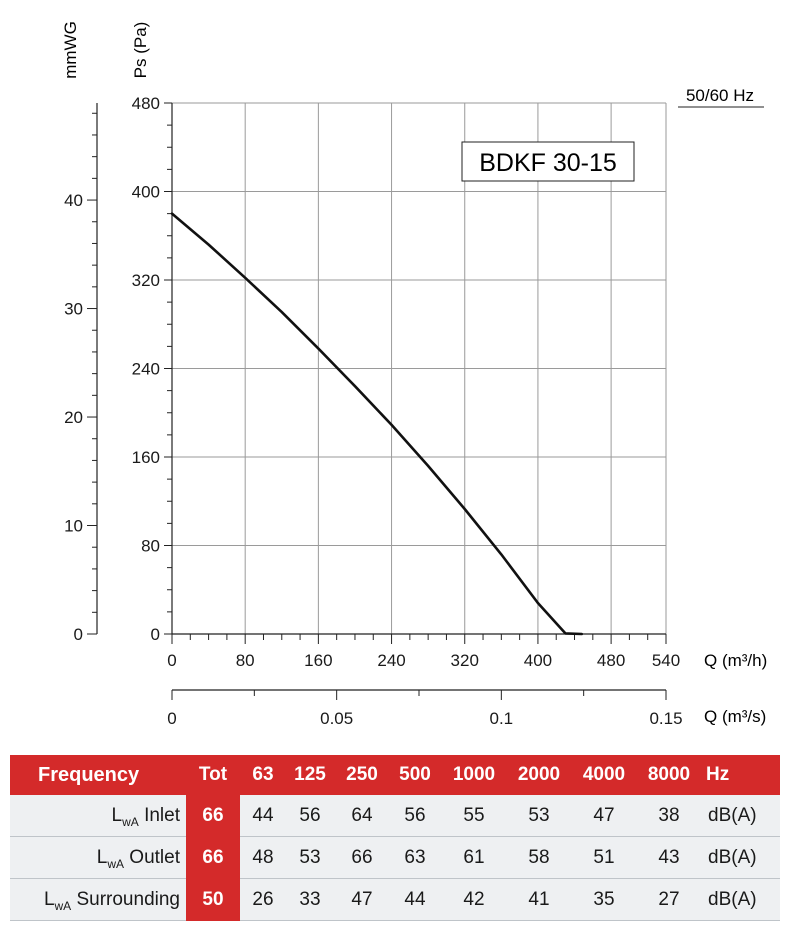  What do you see at coordinates (73, 526) in the screenshot?
I see `y-far-tick-label: 10` at bounding box center [73, 526].